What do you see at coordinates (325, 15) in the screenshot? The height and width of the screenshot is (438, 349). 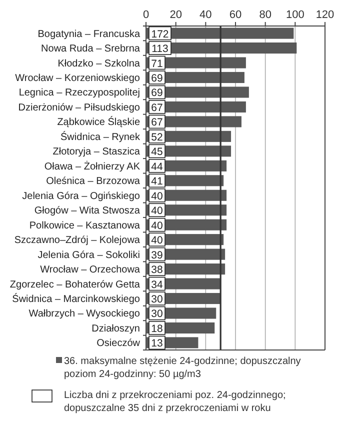 I see `x-tick-label: 120` at bounding box center [325, 15].